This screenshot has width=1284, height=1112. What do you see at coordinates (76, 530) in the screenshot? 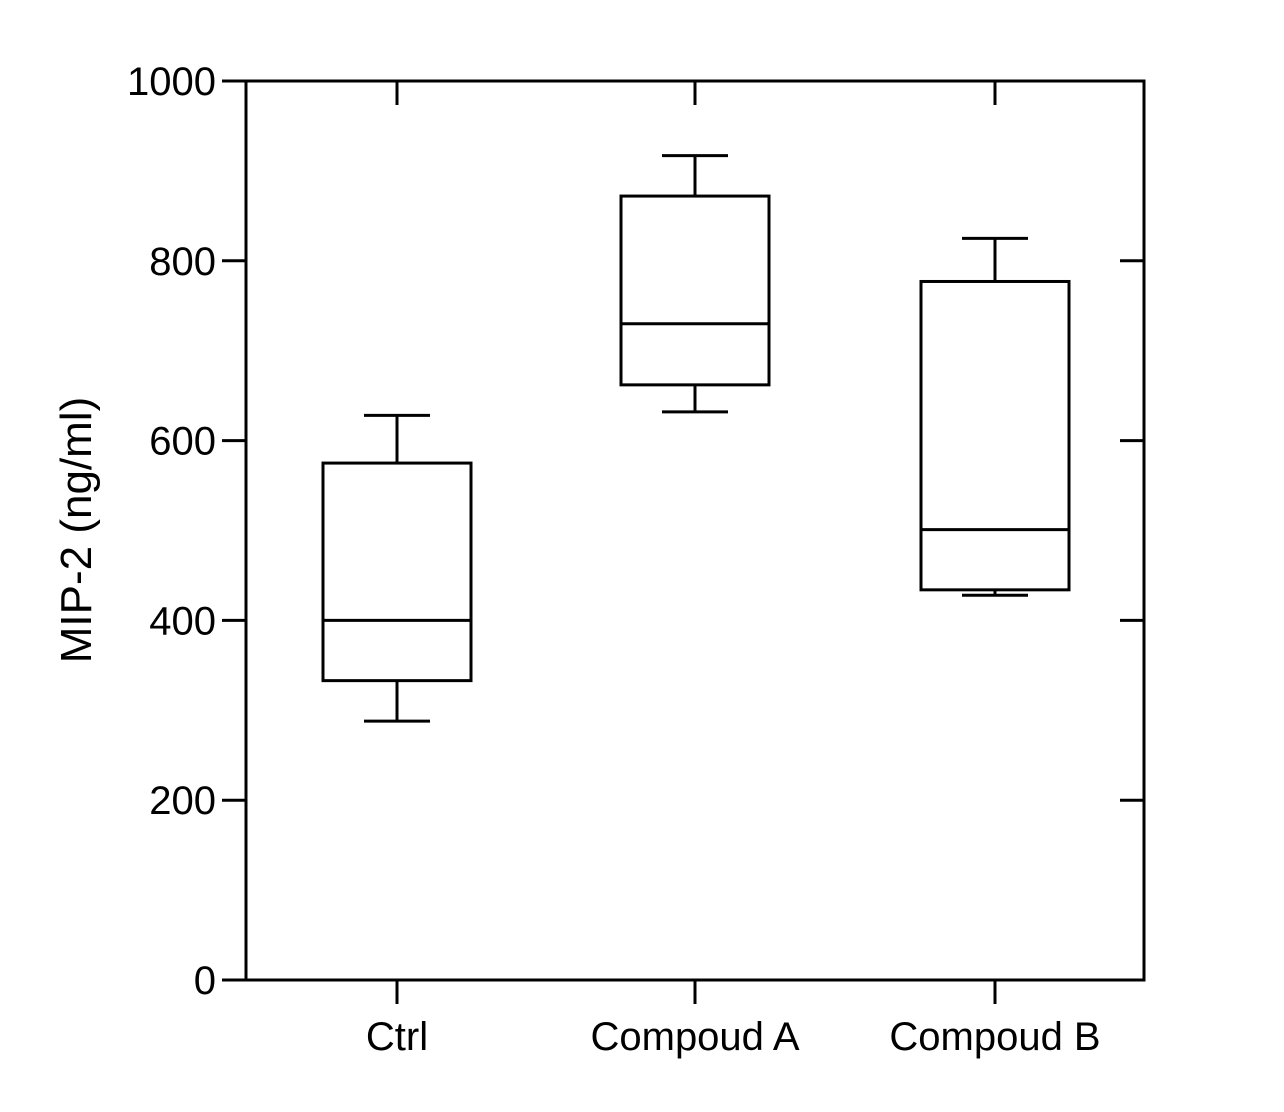
I see `y-axis-title: MIP-2 (ng/ml)` at bounding box center [76, 530].